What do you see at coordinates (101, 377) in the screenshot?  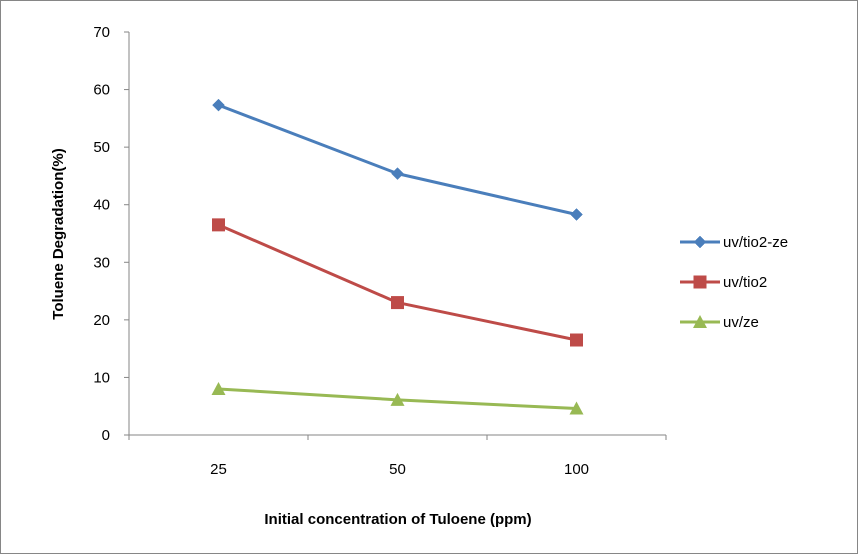 I see `y-tick-label: 10` at bounding box center [101, 377].